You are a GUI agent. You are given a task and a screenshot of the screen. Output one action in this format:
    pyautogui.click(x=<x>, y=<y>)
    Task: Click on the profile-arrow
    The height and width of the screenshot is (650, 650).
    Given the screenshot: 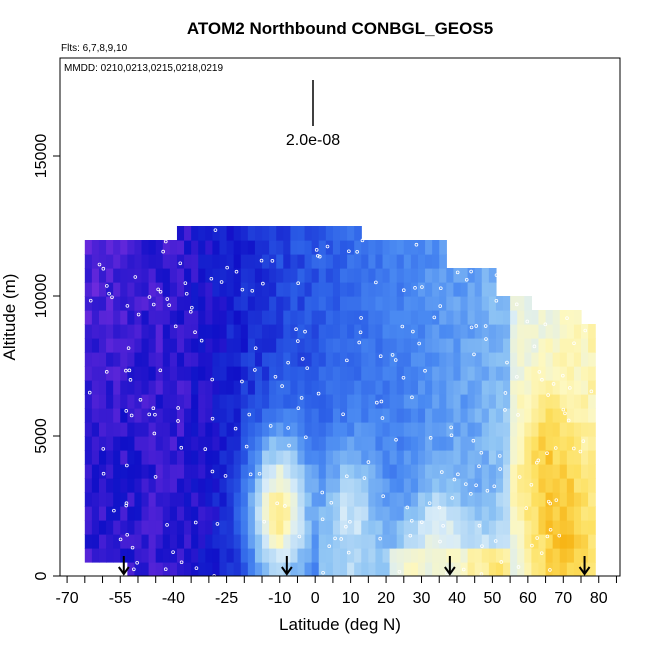 What is the action you would take?
    pyautogui.click(x=123, y=566)
    